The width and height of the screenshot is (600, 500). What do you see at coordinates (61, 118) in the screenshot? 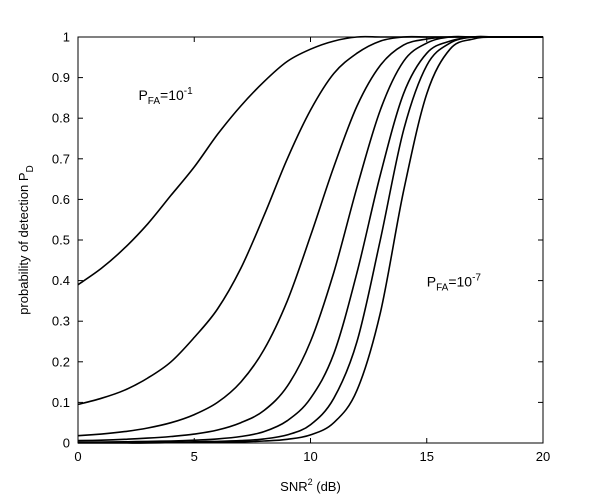
I see `y-tick-label: 0.8` at bounding box center [61, 118].